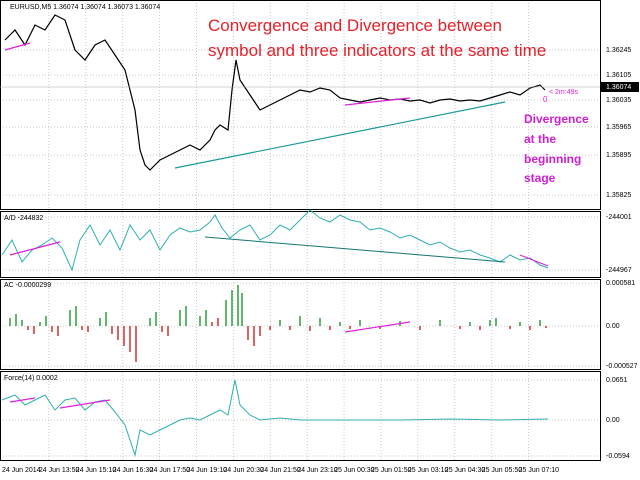  Describe the element at coordinates (563, 92) in the screenshot. I see `timer: < 2m:49s` at that location.